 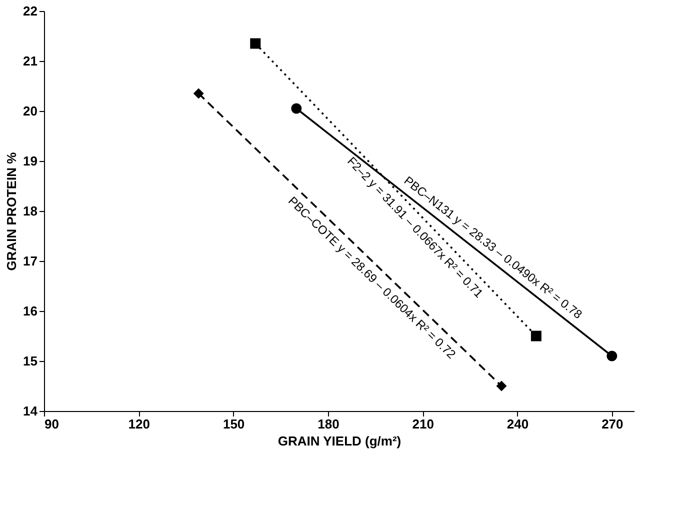 I want to click on y-tick-label: 18, so click(x=30, y=211).